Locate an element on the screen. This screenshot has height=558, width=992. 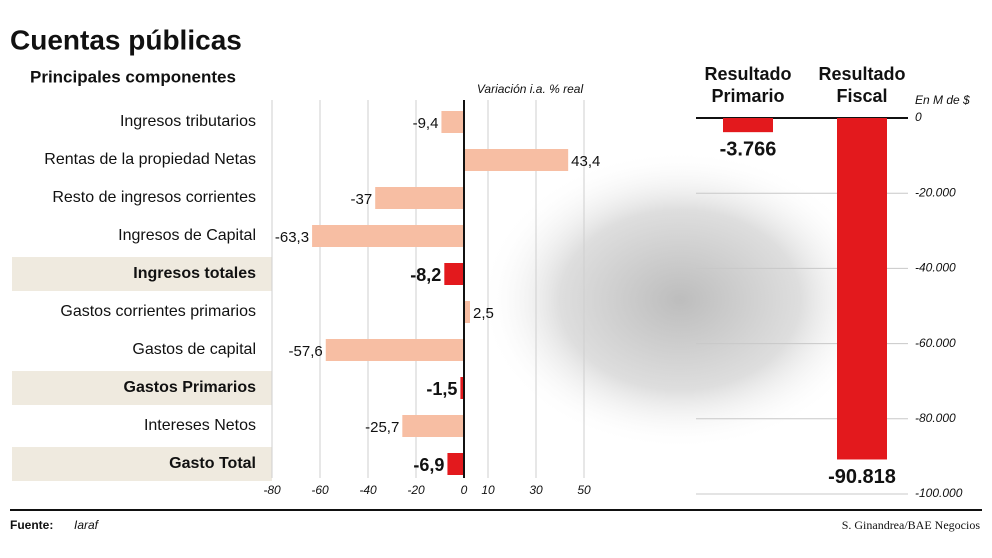
axis-label: Variación i.a. % real is located at coordinates (530, 89).